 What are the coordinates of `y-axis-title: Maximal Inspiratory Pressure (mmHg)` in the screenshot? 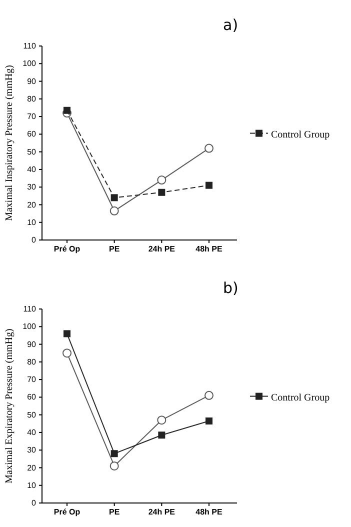 It's located at (9, 143).